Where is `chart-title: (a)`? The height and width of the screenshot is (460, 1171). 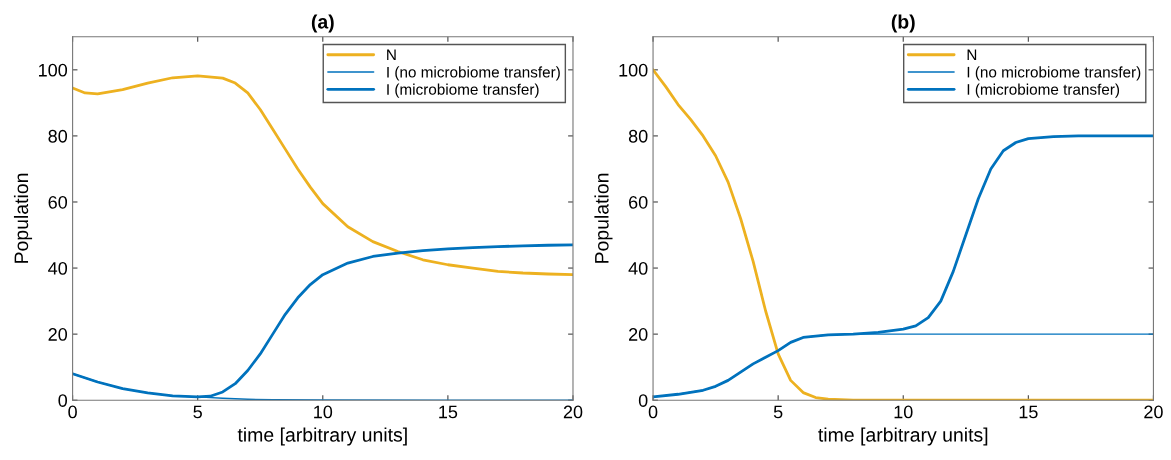
chart-title: (a) is located at coordinates (322, 23).